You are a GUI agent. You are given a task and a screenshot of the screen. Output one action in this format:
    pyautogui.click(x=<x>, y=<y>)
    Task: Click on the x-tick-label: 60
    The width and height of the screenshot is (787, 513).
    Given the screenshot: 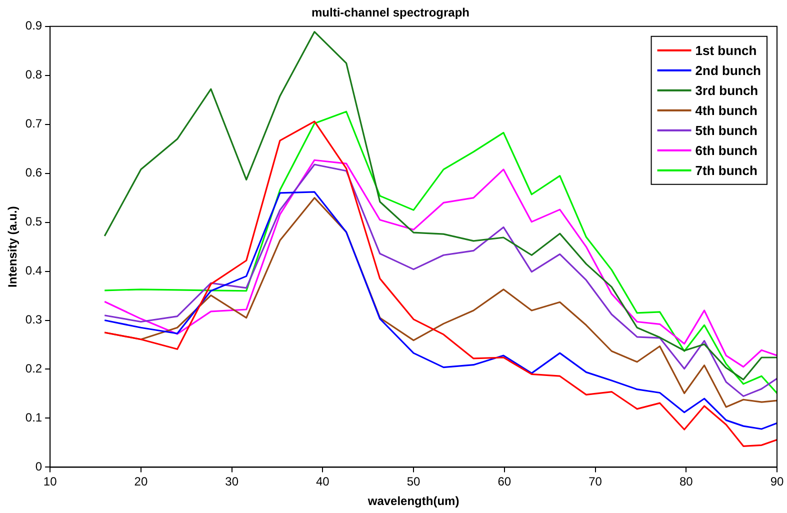 What is the action you would take?
    pyautogui.click(x=505, y=481)
    